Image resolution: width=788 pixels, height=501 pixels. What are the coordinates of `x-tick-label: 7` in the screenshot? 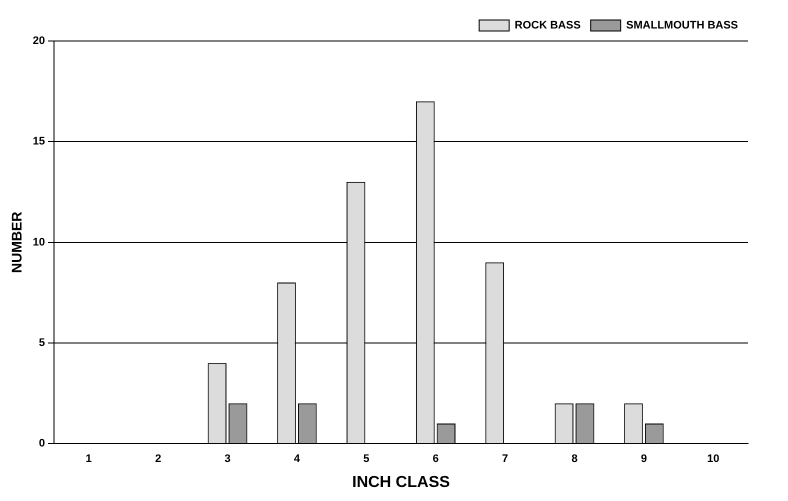 It's located at (505, 459).